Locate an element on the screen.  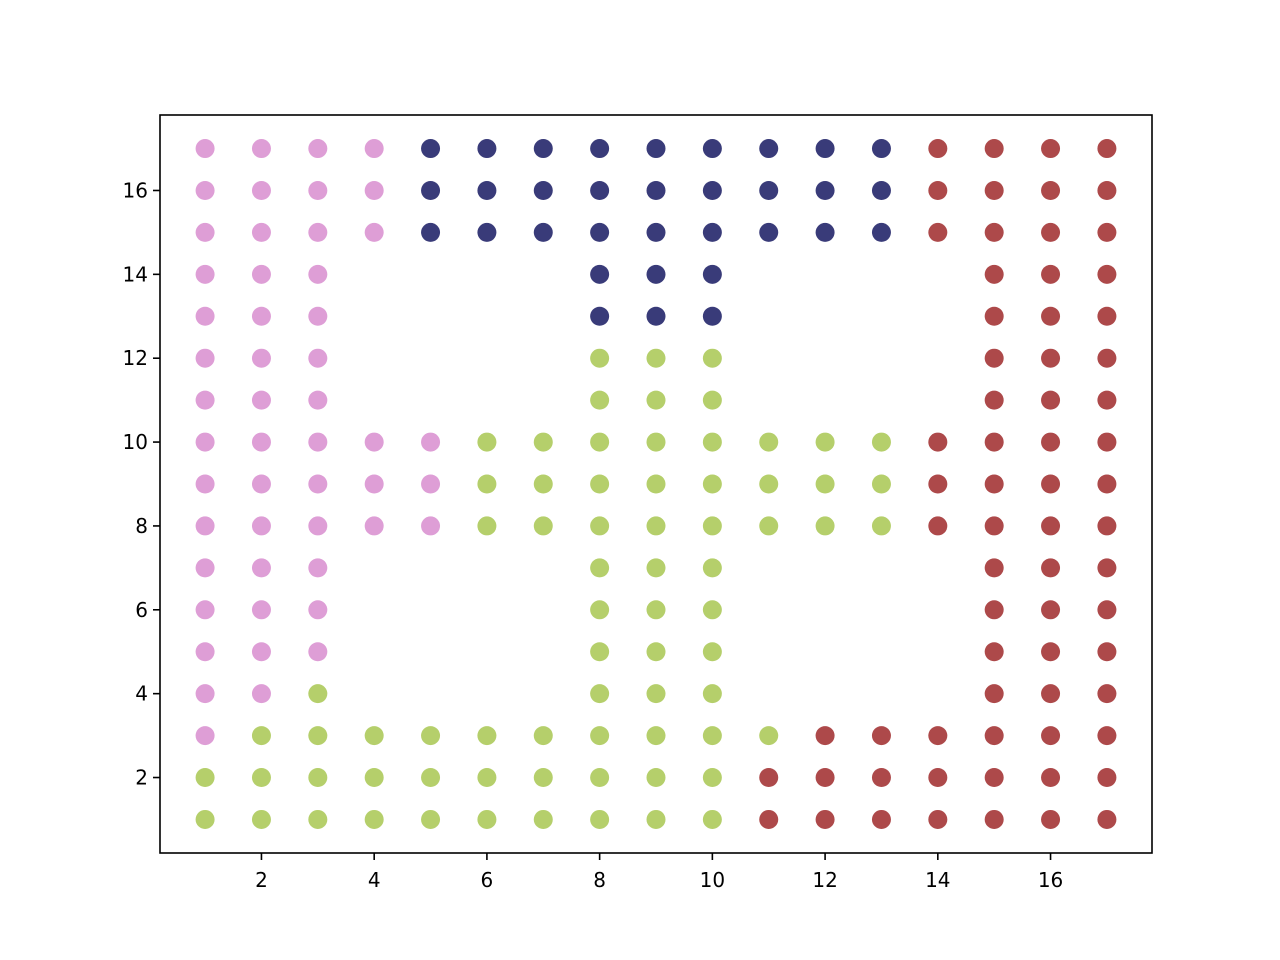
x-tick-label: 2 is located at coordinates (261, 880).